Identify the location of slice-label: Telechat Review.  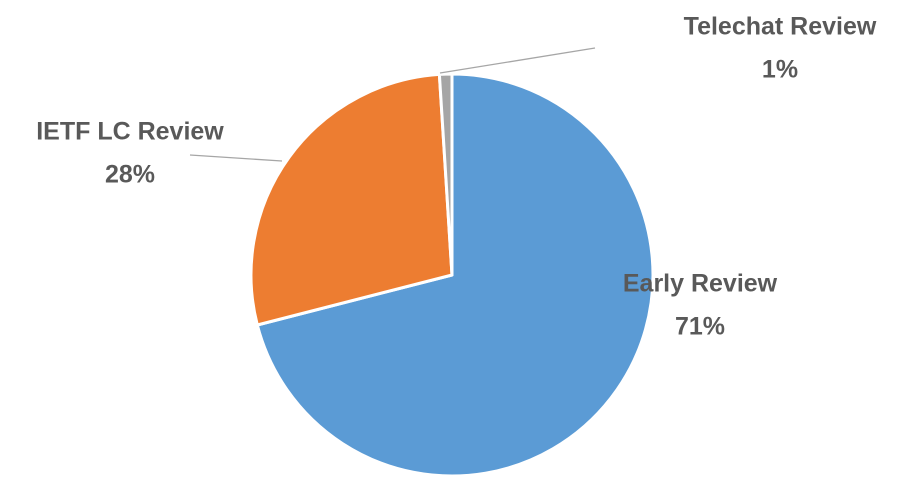
(780, 27).